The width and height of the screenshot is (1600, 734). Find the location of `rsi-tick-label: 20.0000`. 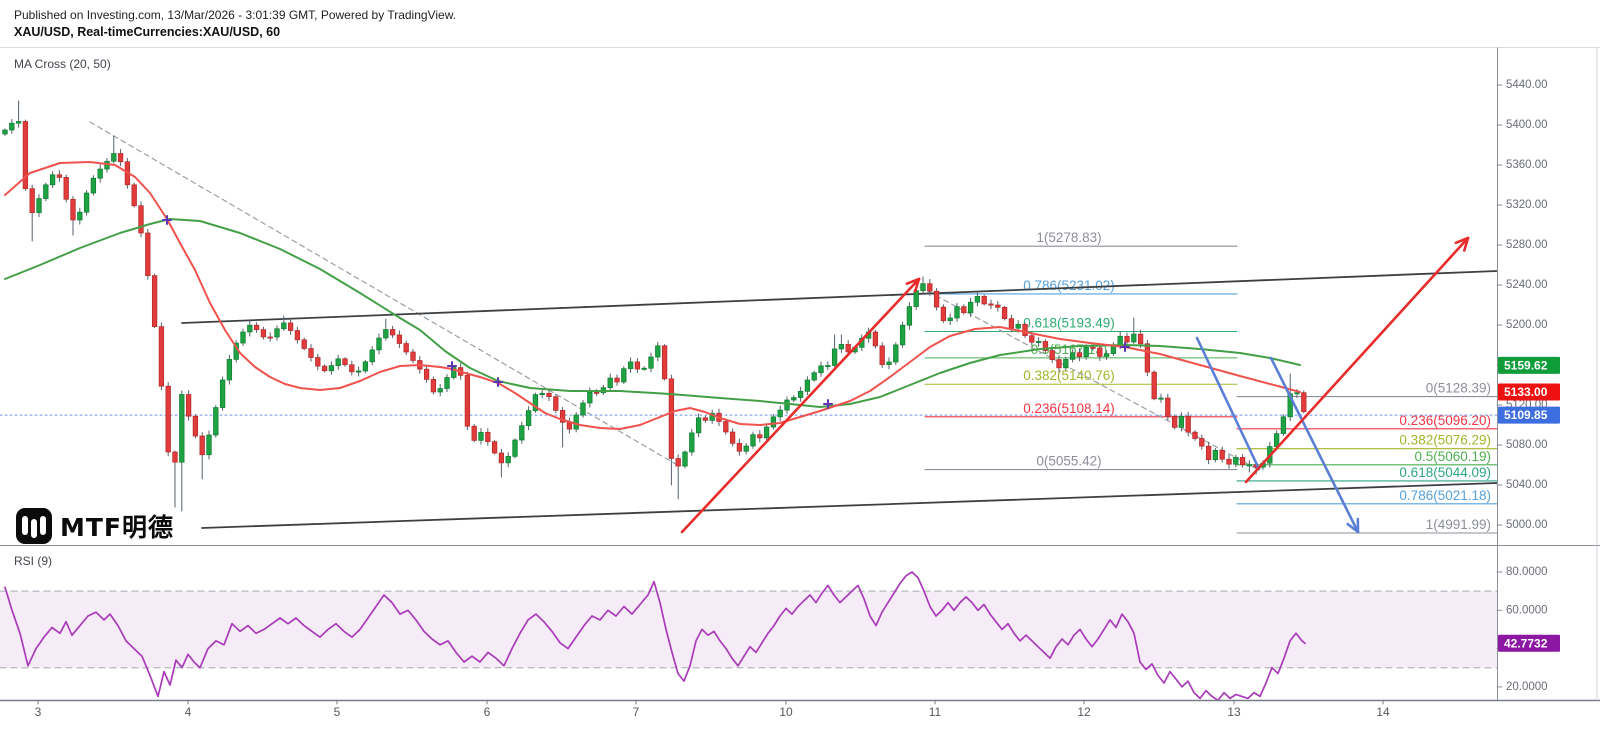

rsi-tick-label: 20.0000 is located at coordinates (1527, 687).